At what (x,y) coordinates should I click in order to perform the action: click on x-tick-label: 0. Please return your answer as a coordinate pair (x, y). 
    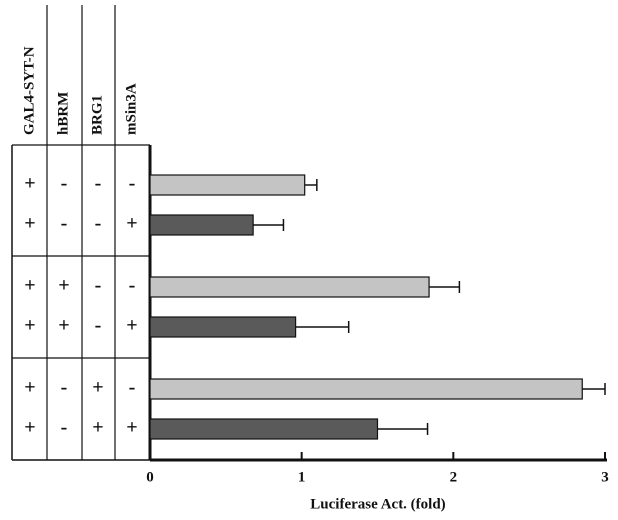
    Looking at the image, I should click on (150, 477).